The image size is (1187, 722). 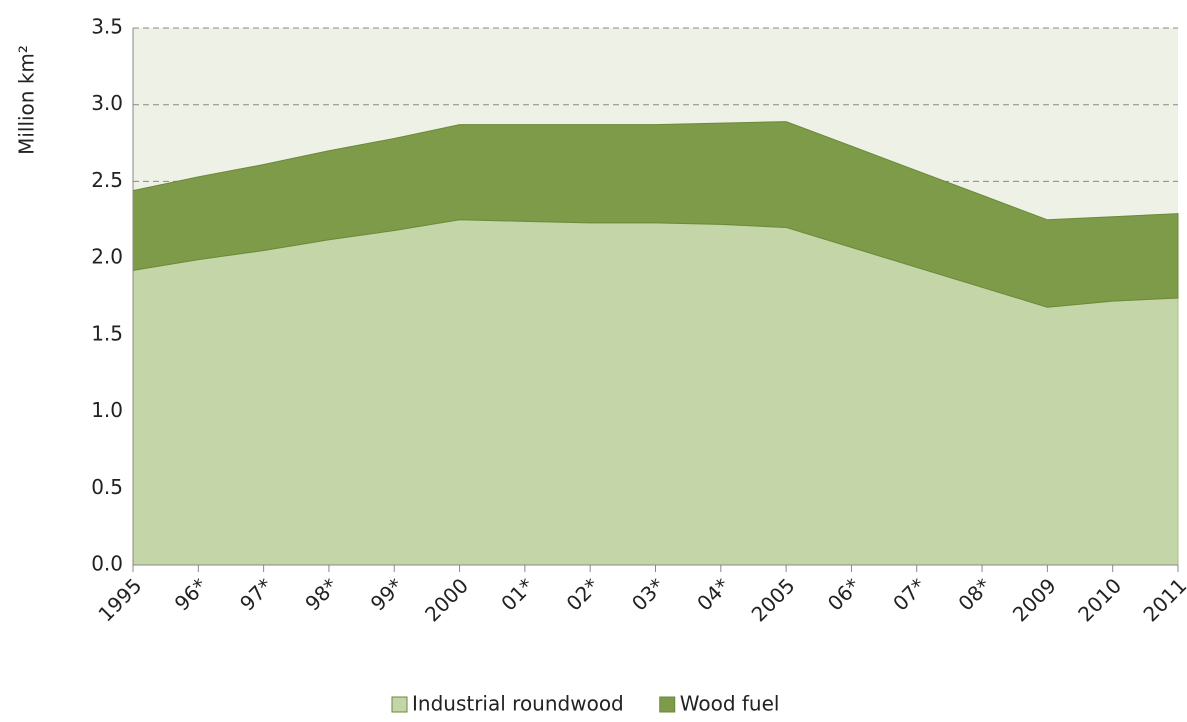 I want to click on x-tick-label: 08*, so click(x=974, y=594).